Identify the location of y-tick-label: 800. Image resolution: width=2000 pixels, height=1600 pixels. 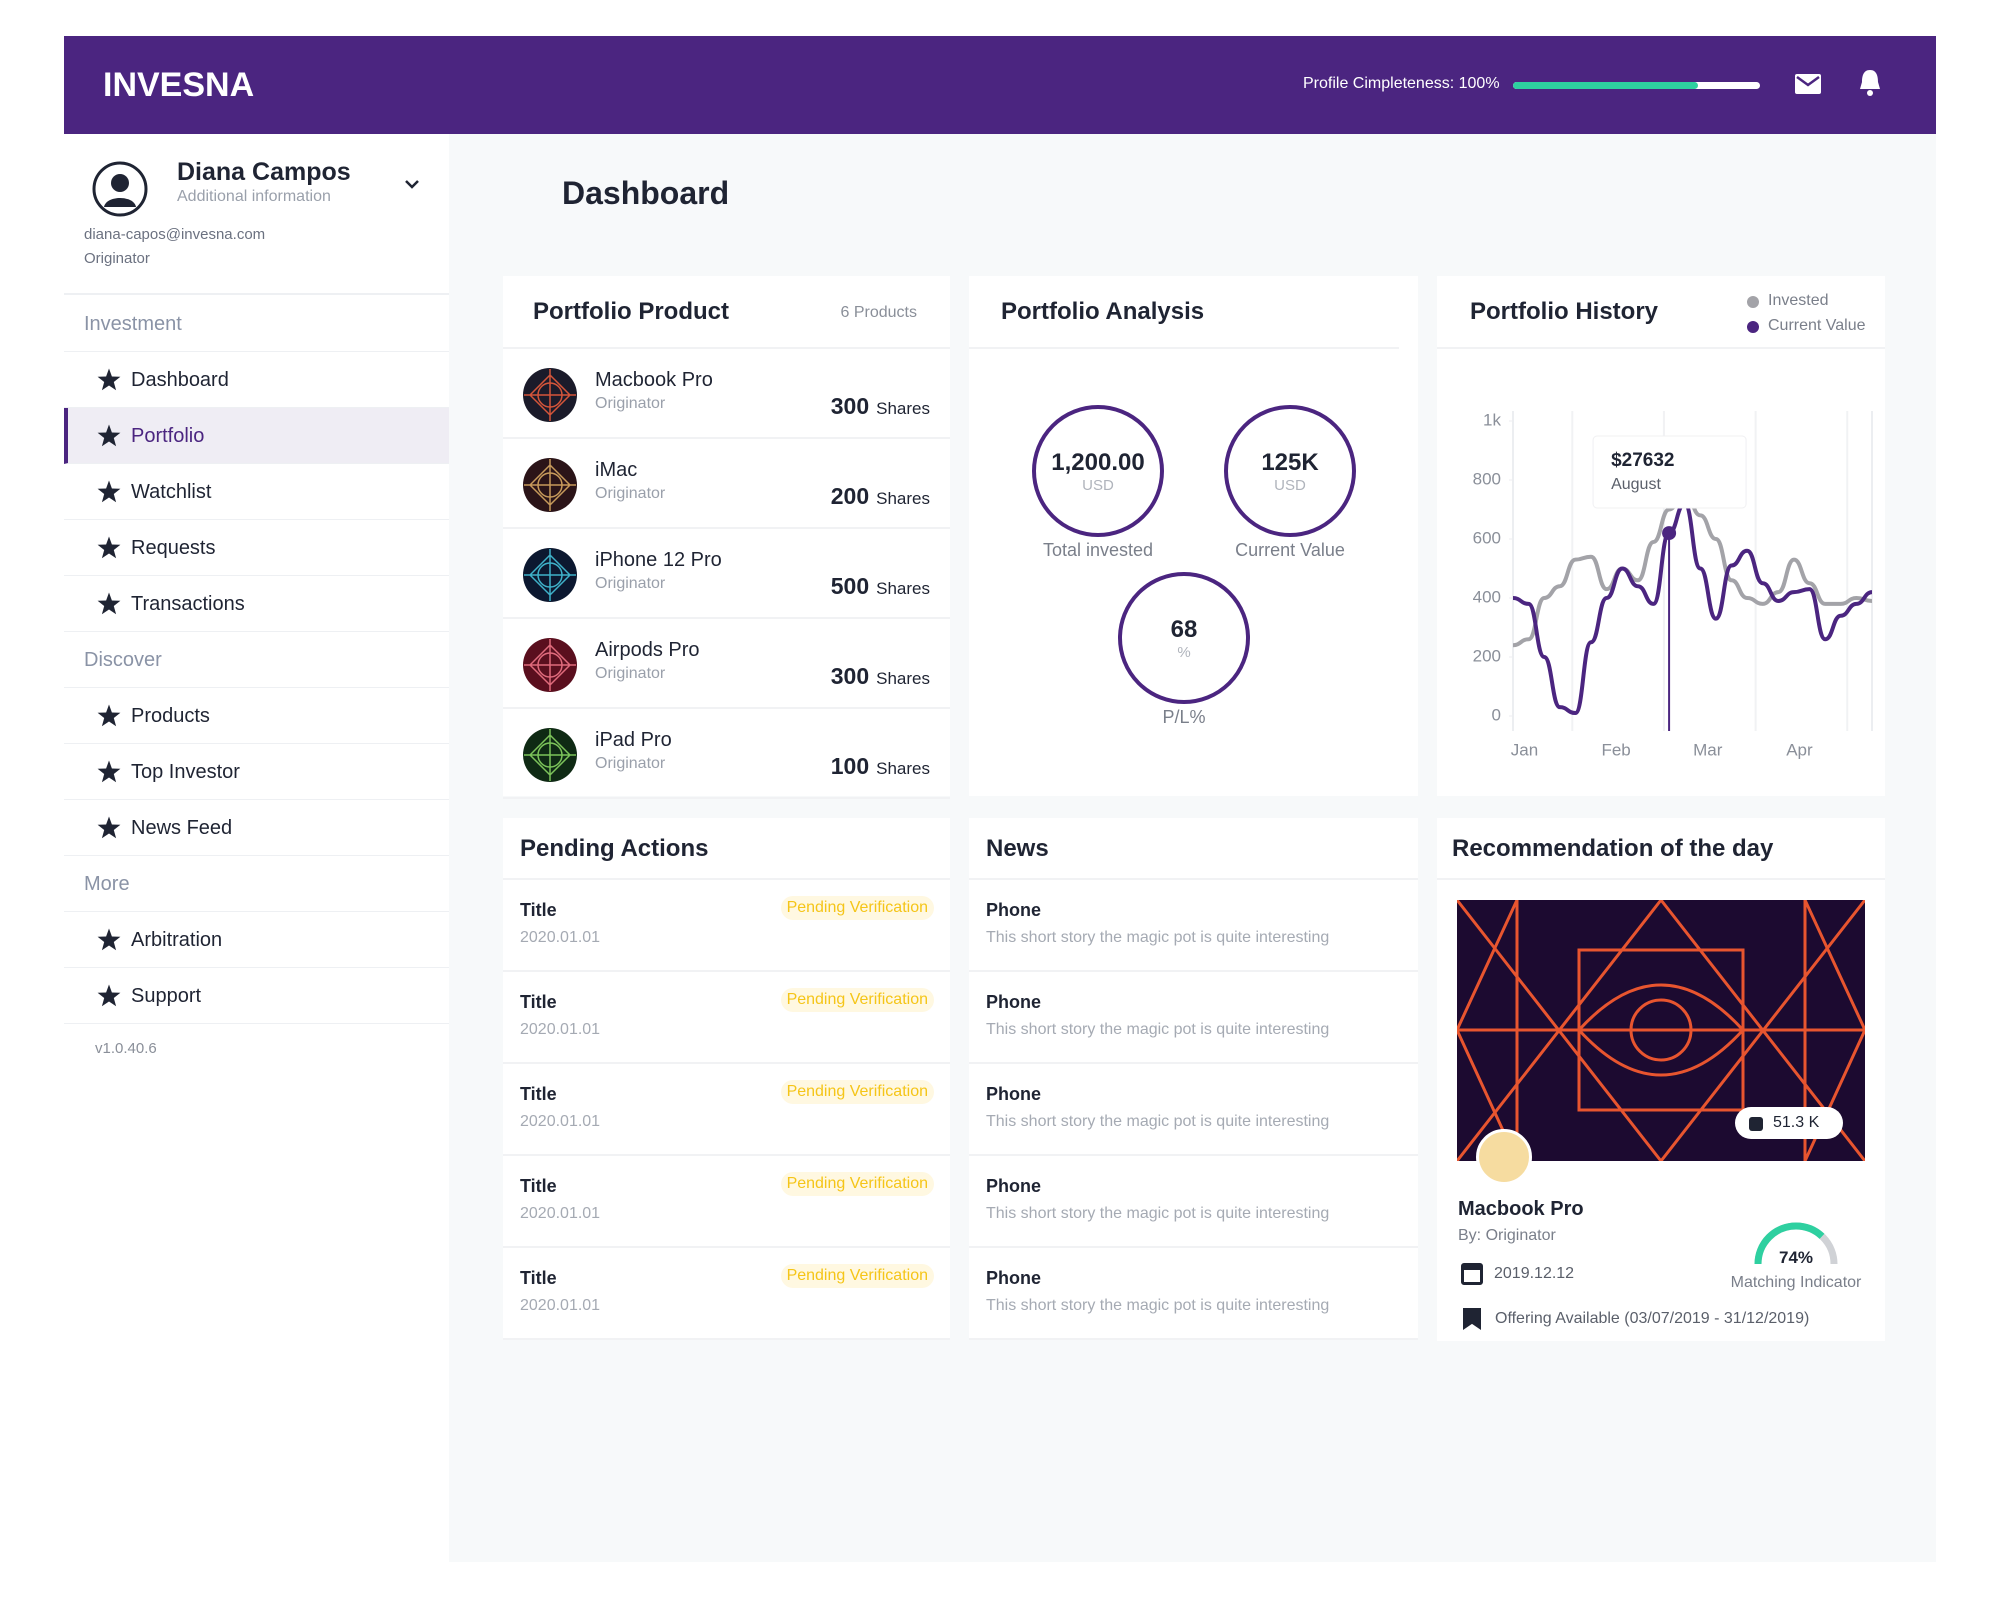
(1487, 478).